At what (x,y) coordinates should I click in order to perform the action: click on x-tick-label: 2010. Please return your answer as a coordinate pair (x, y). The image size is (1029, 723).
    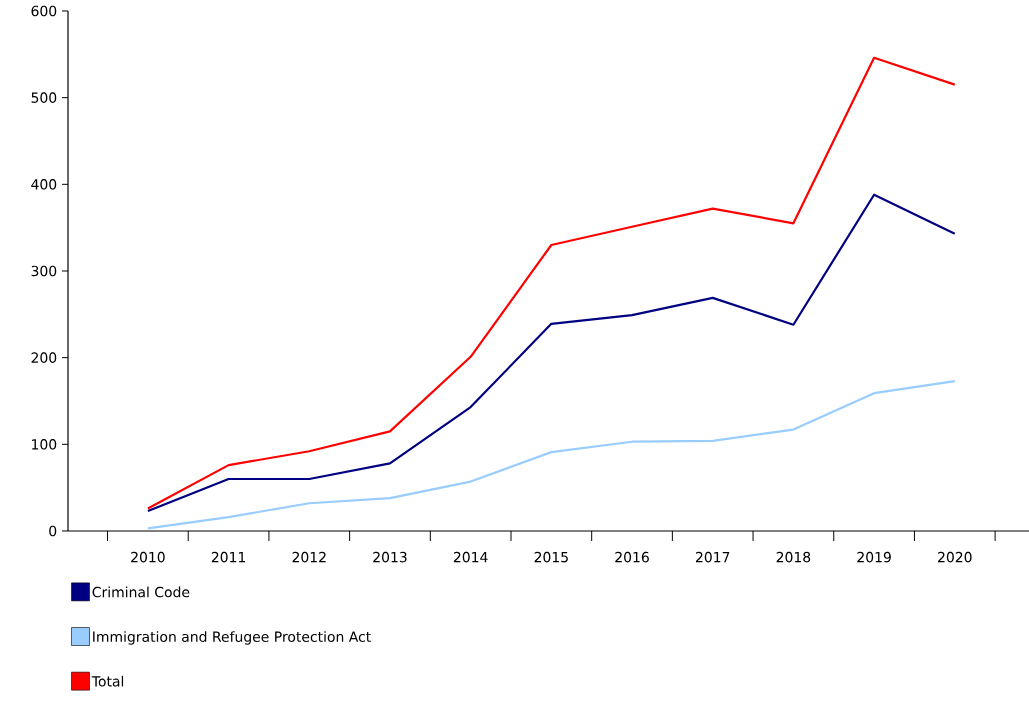
    Looking at the image, I should click on (148, 557).